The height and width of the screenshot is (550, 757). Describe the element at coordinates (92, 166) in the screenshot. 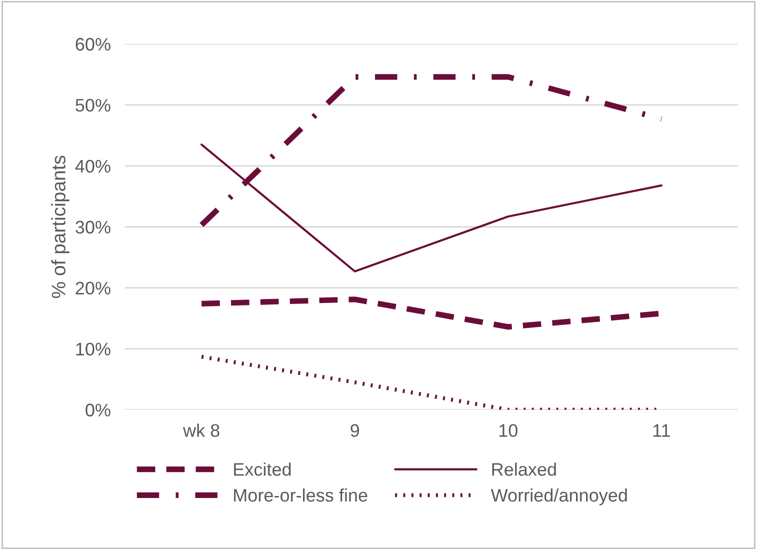

I see `y-tick-label: 40%` at that location.